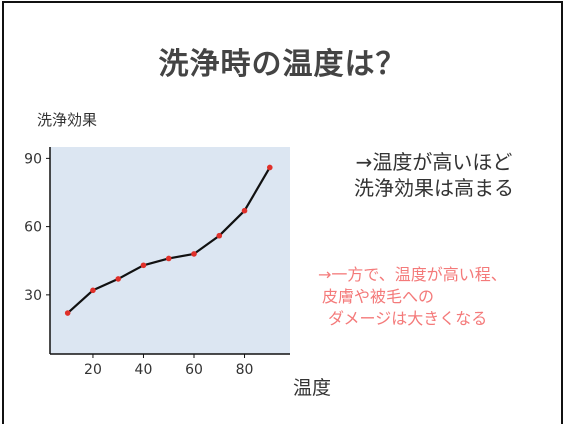 The height and width of the screenshot is (426, 565). What do you see at coordinates (168, 366) in the screenshot?
I see `x-ticks: 20 40 60 80` at bounding box center [168, 366].